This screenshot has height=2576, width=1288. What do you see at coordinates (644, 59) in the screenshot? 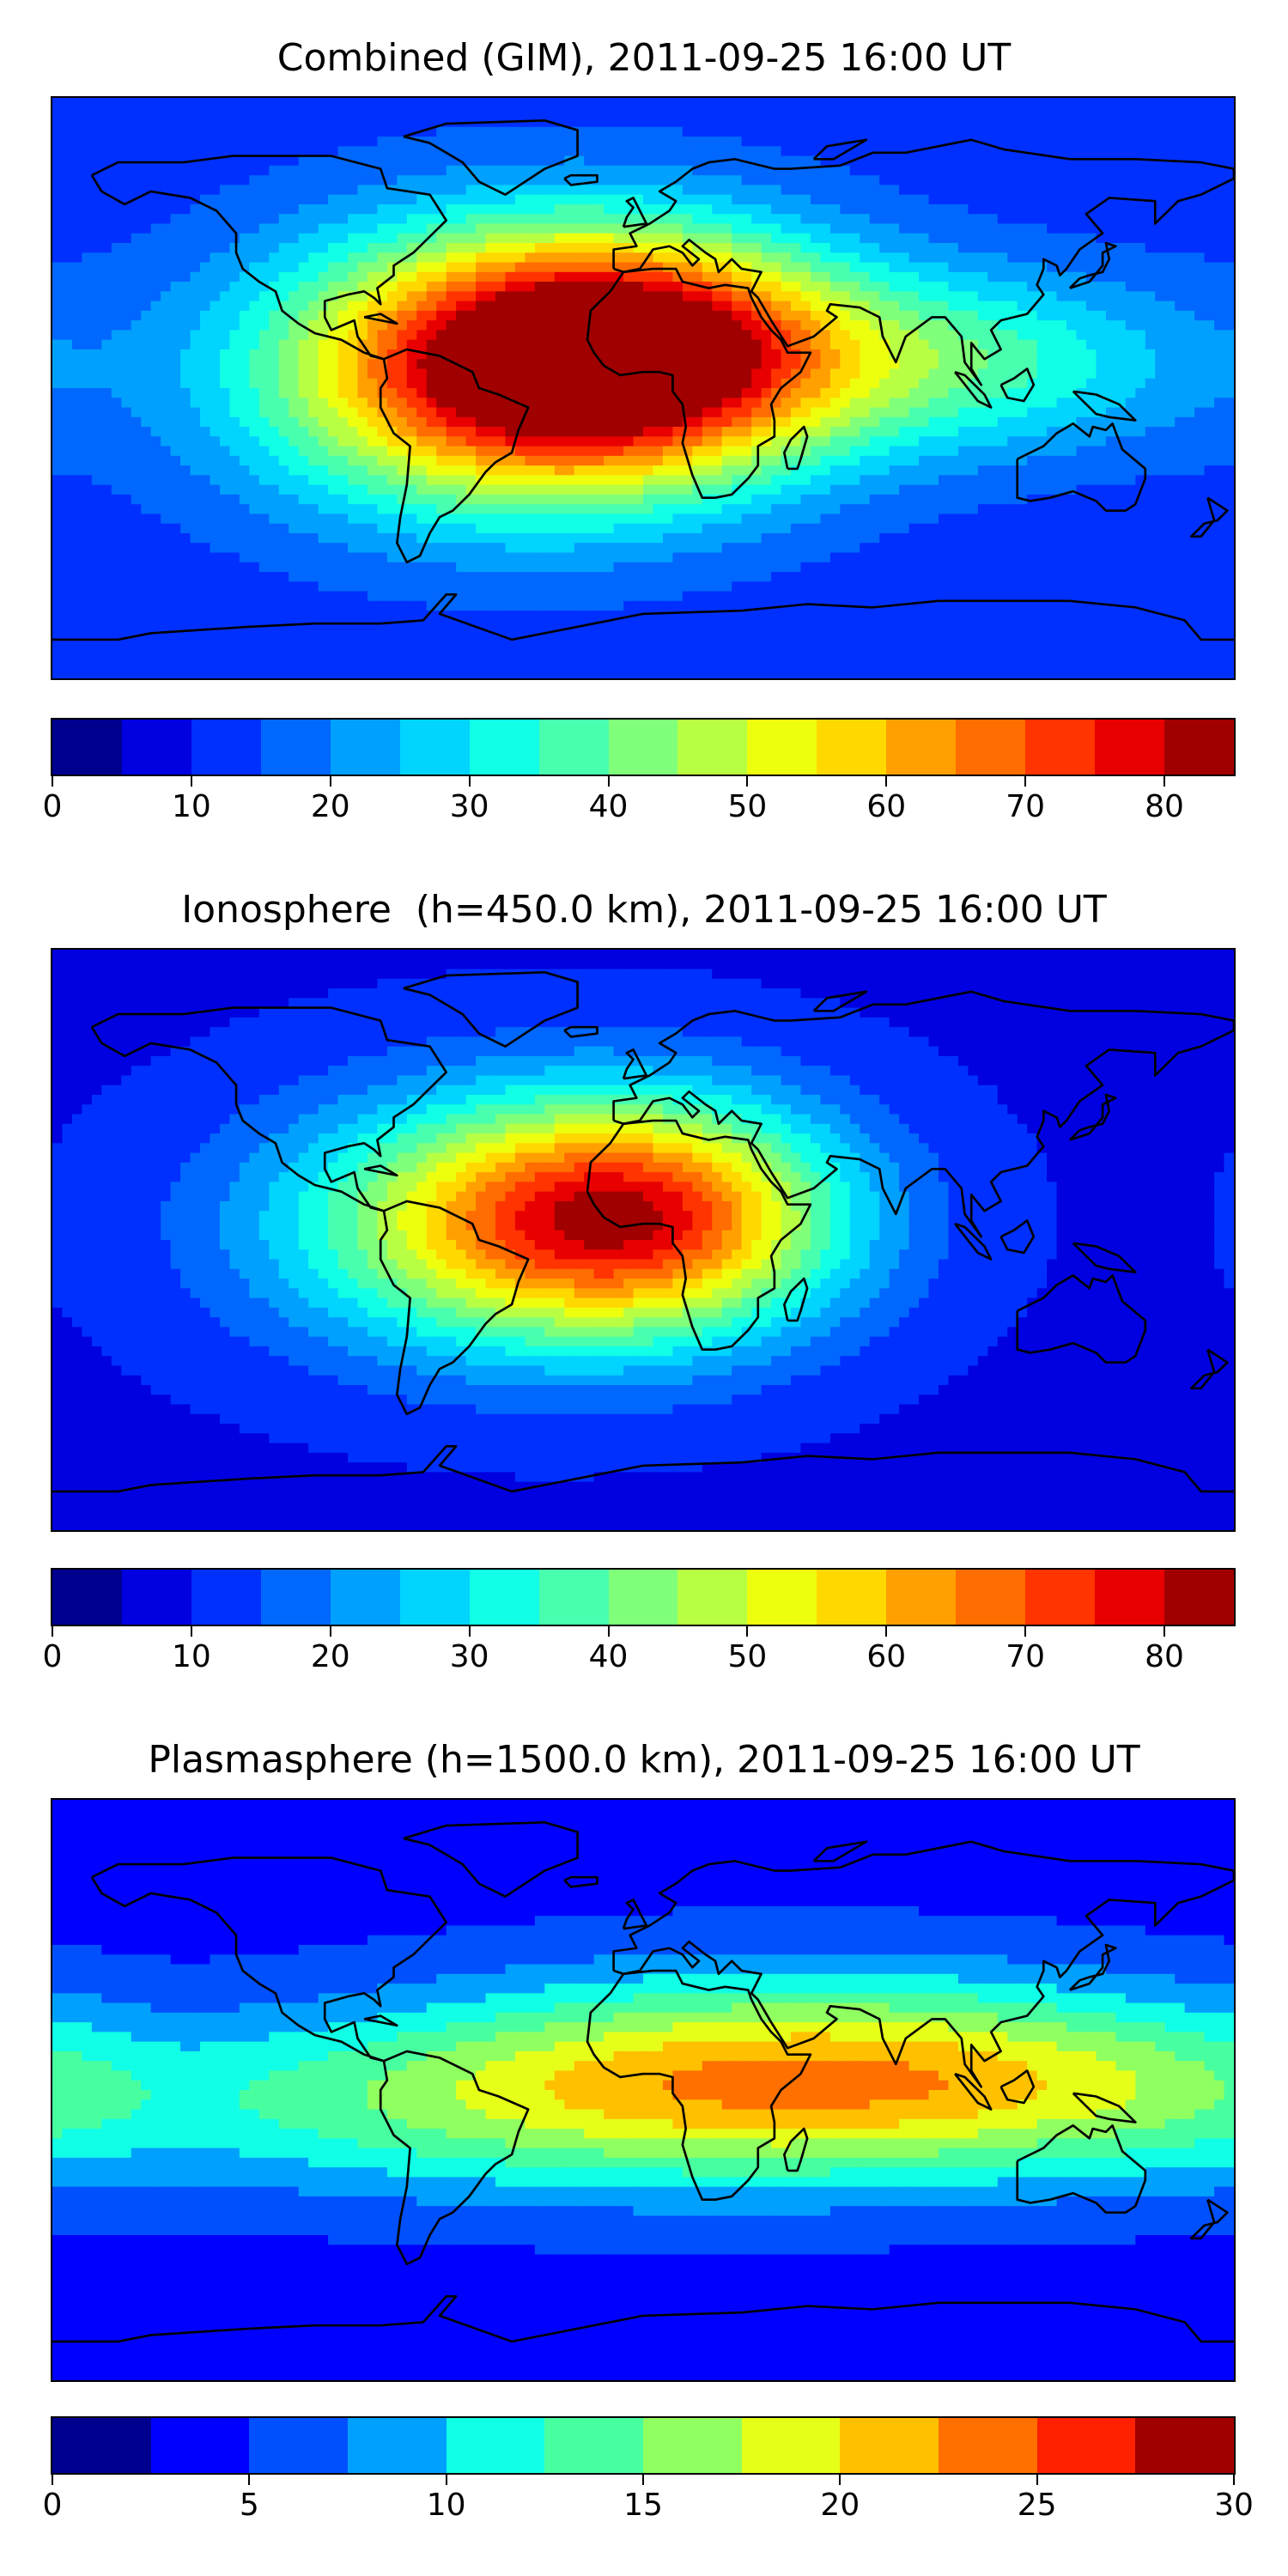
I see `panel-title: Combined (GIM), 2011-09-25 16:00 UT` at bounding box center [644, 59].